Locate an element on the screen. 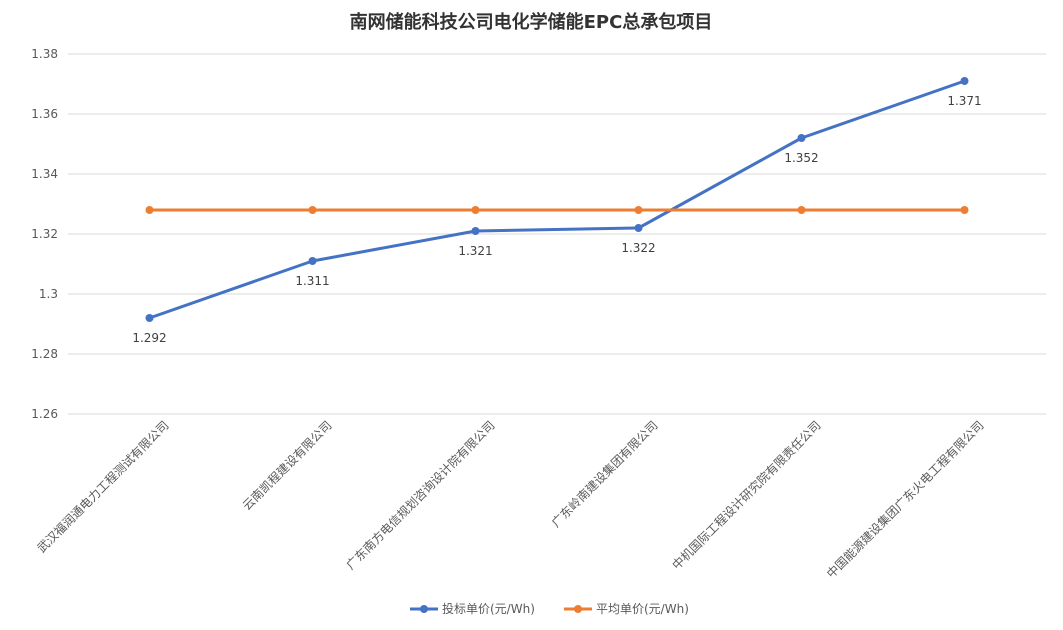 This screenshot has height=630, width=1063. data-label: 1.371 is located at coordinates (964, 101).